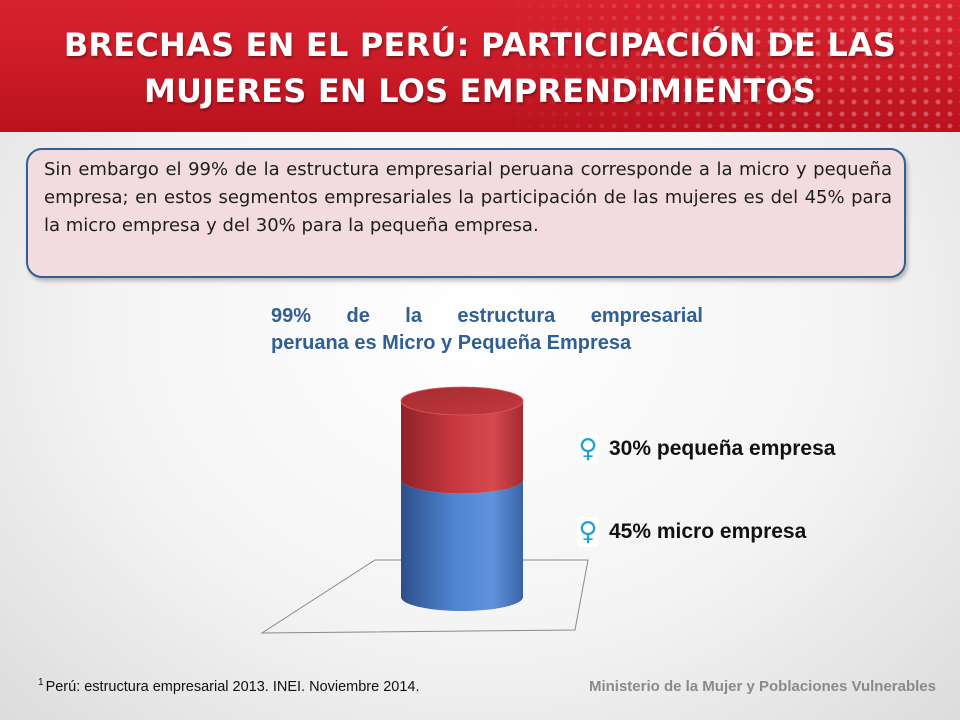 The width and height of the screenshot is (960, 720). I want to click on bar-segment-micro, so click(462, 545).